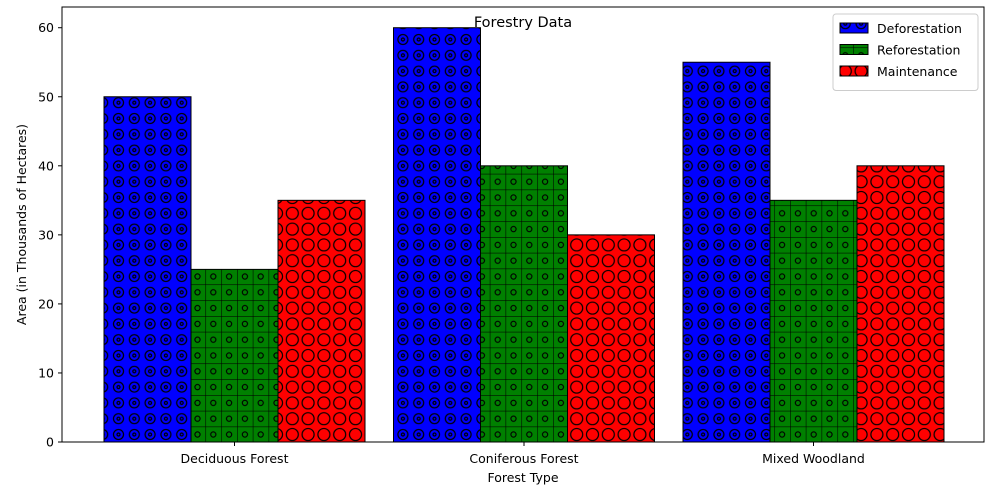 This screenshot has height=504, width=1000. Describe the element at coordinates (46, 234) in the screenshot. I see `y-tick-label: 30` at that location.